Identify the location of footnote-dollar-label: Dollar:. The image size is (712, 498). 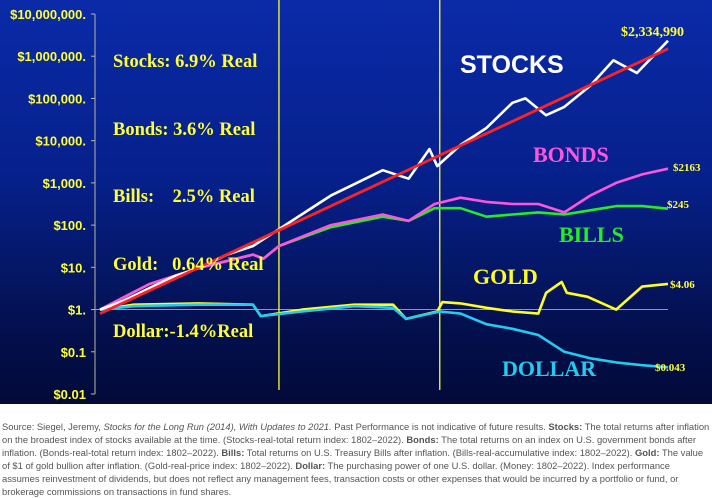
(310, 465).